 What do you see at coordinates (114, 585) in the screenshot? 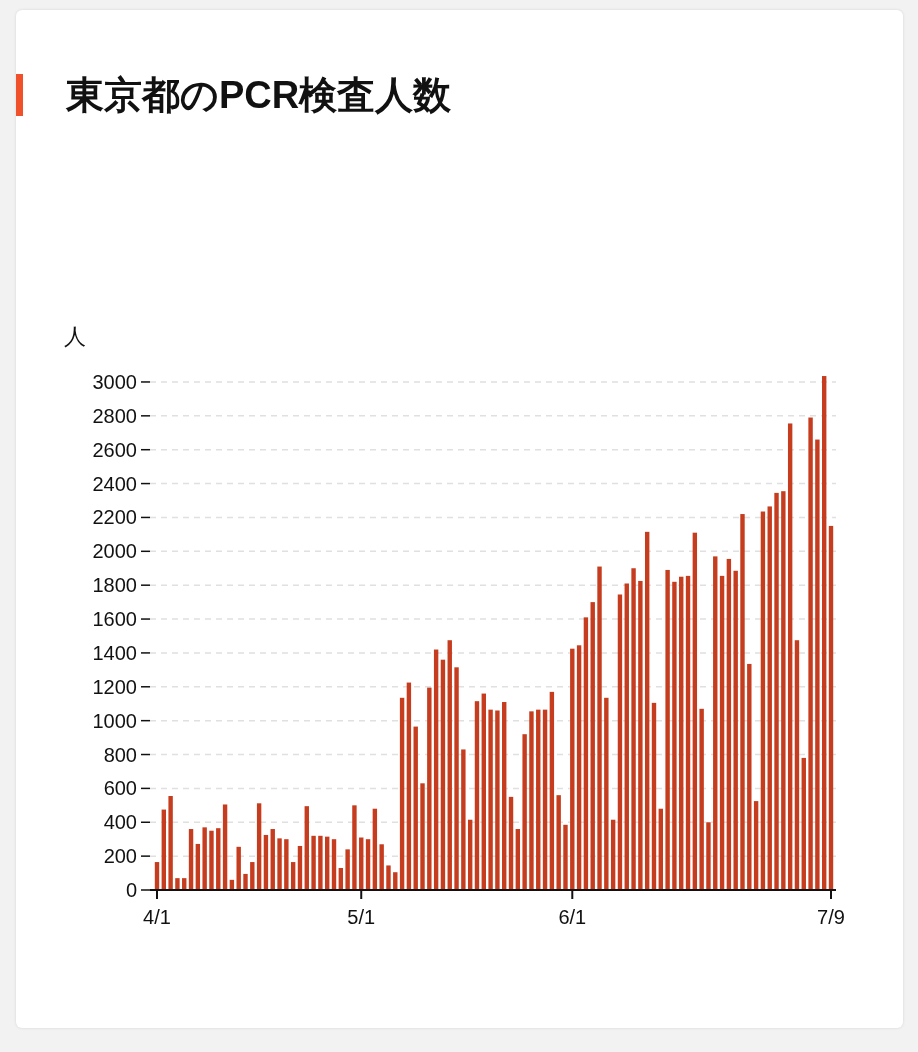
I see `y-tick-label: 1800` at bounding box center [114, 585].